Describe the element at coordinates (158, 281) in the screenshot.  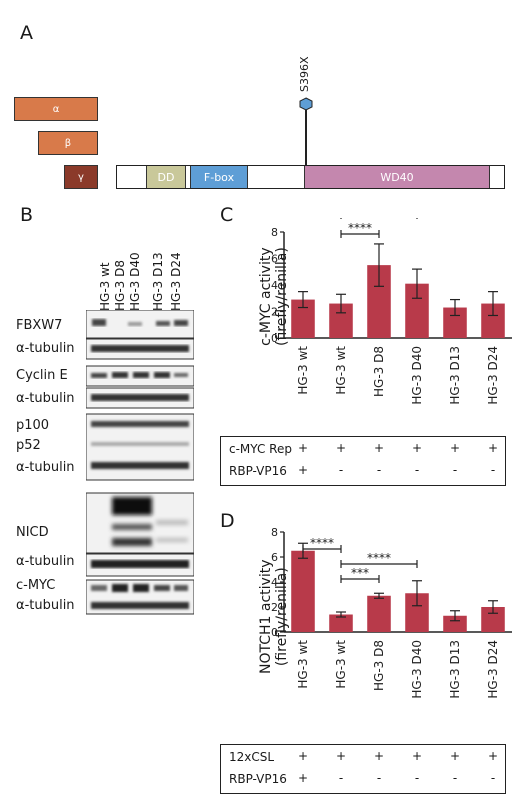
I see `lane-label: HG-3 D13` at that location.